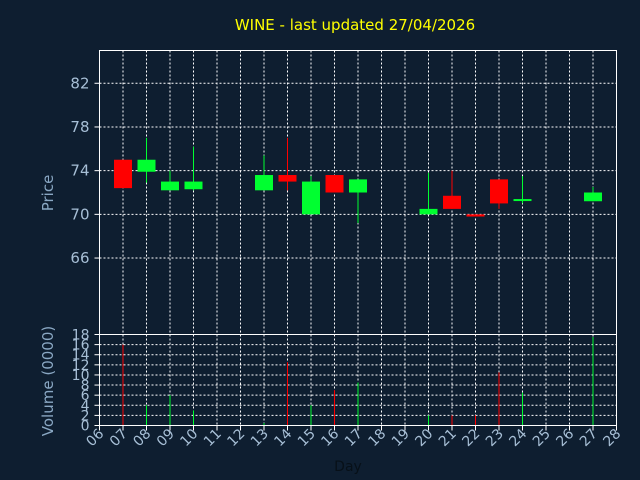  Describe the element at coordinates (448, 438) in the screenshot. I see `day-tick-label: 21` at that location.